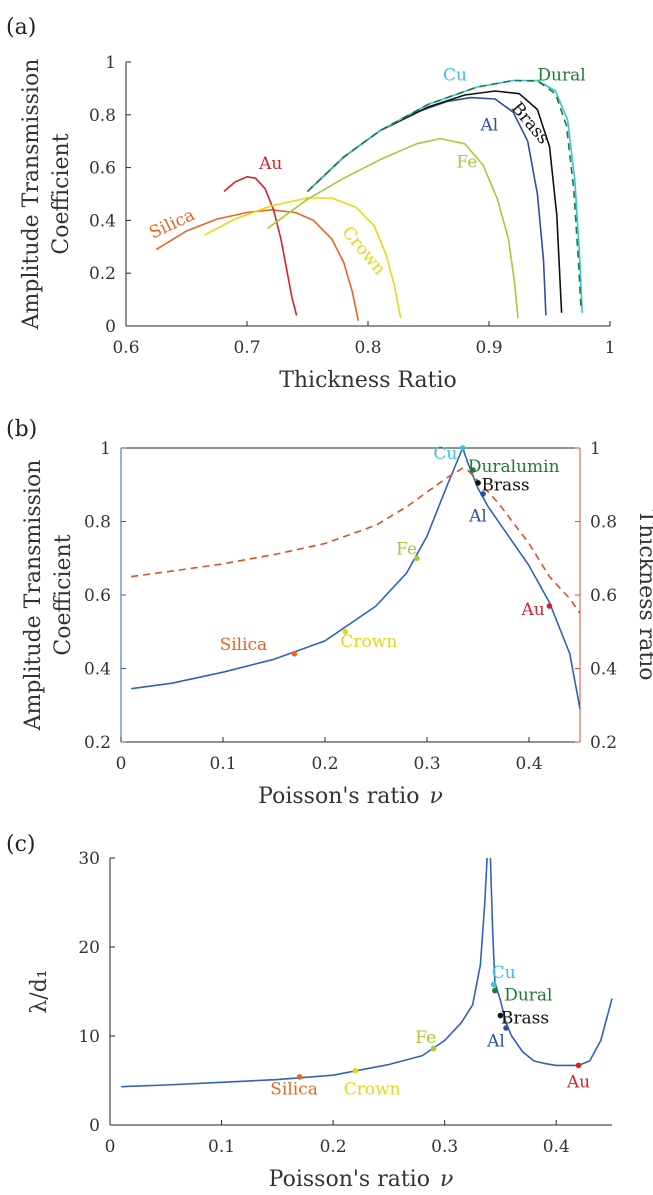 Image resolution: width=653 pixels, height=1195 pixels. I want to click on panel-label: (c), so click(21, 844).